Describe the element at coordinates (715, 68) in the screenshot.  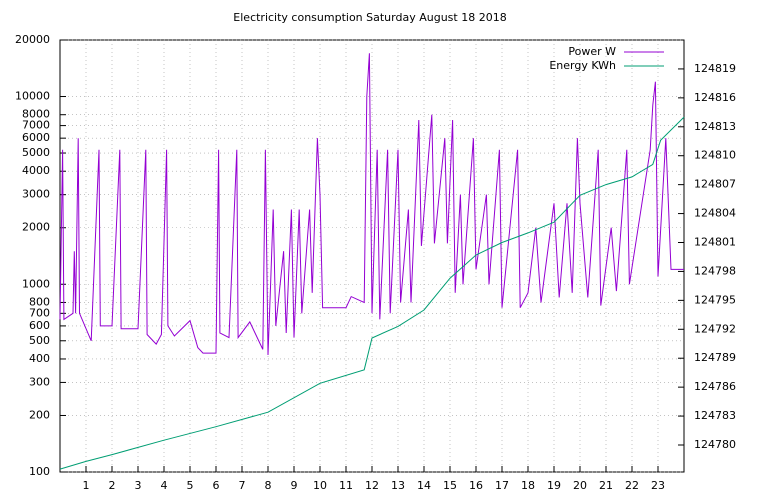
I see `y2-tick-label: 124819` at that location.